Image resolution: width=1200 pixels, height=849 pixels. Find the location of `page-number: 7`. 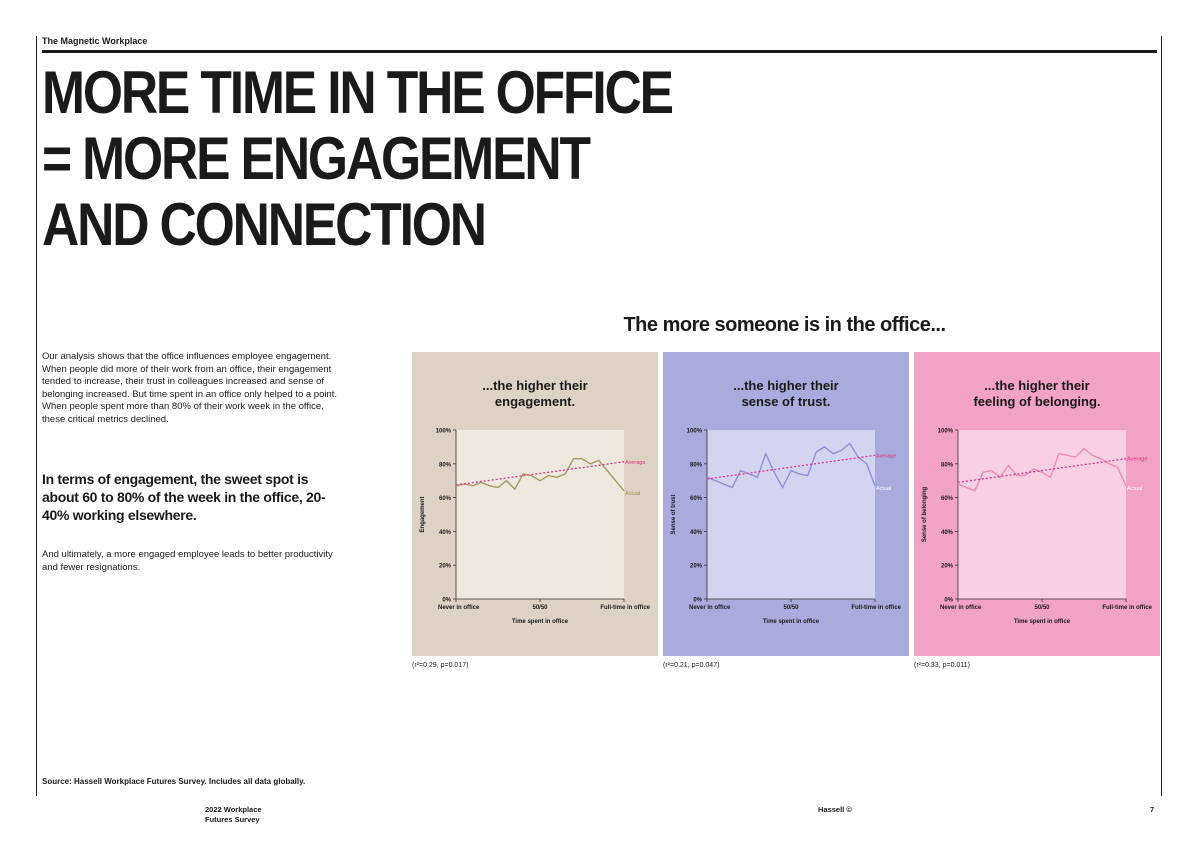

page-number: 7 is located at coordinates (1152, 809).